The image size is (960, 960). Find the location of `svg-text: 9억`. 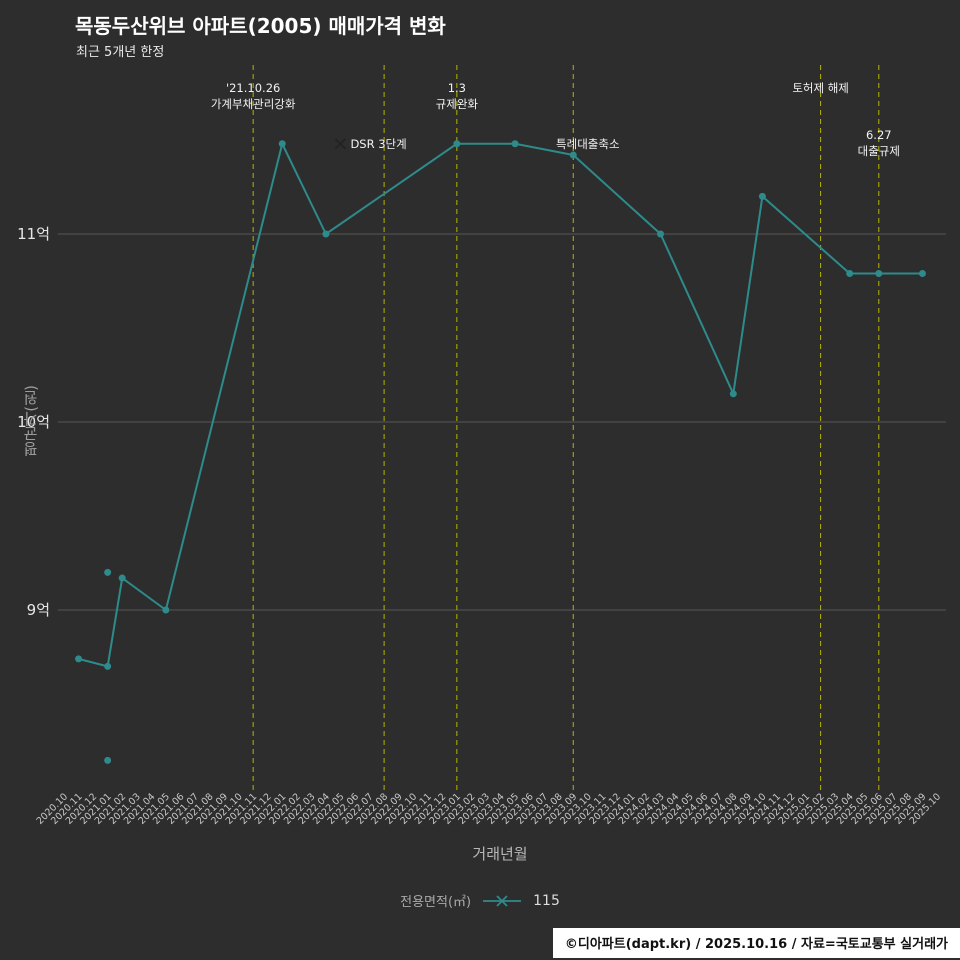

svg-text: 9억 is located at coordinates (38, 610).